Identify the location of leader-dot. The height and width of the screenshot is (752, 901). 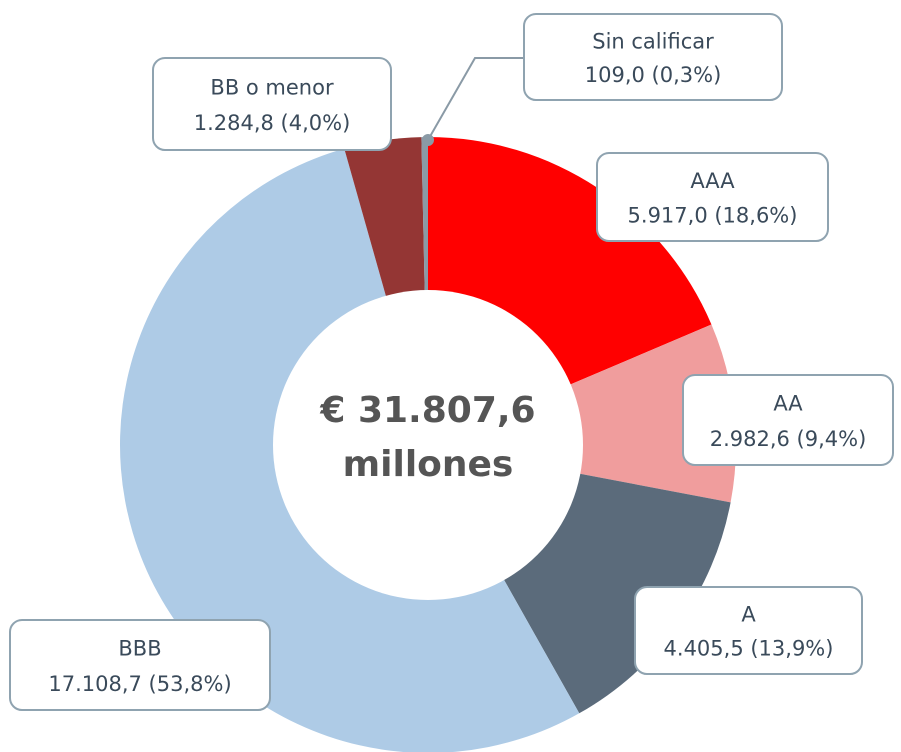
(428, 140).